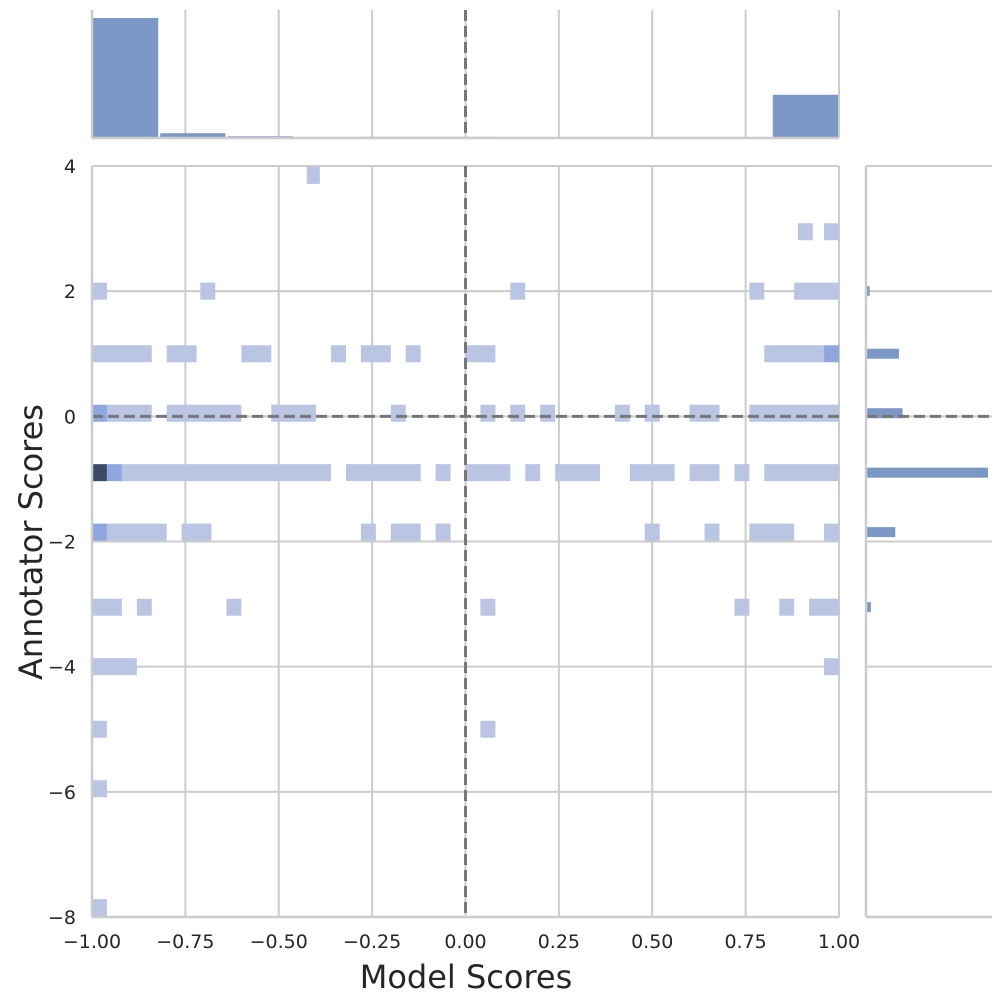 The height and width of the screenshot is (1004, 1004). Describe the element at coordinates (372, 942) in the screenshot. I see `x-tick-label: −0.25` at that location.